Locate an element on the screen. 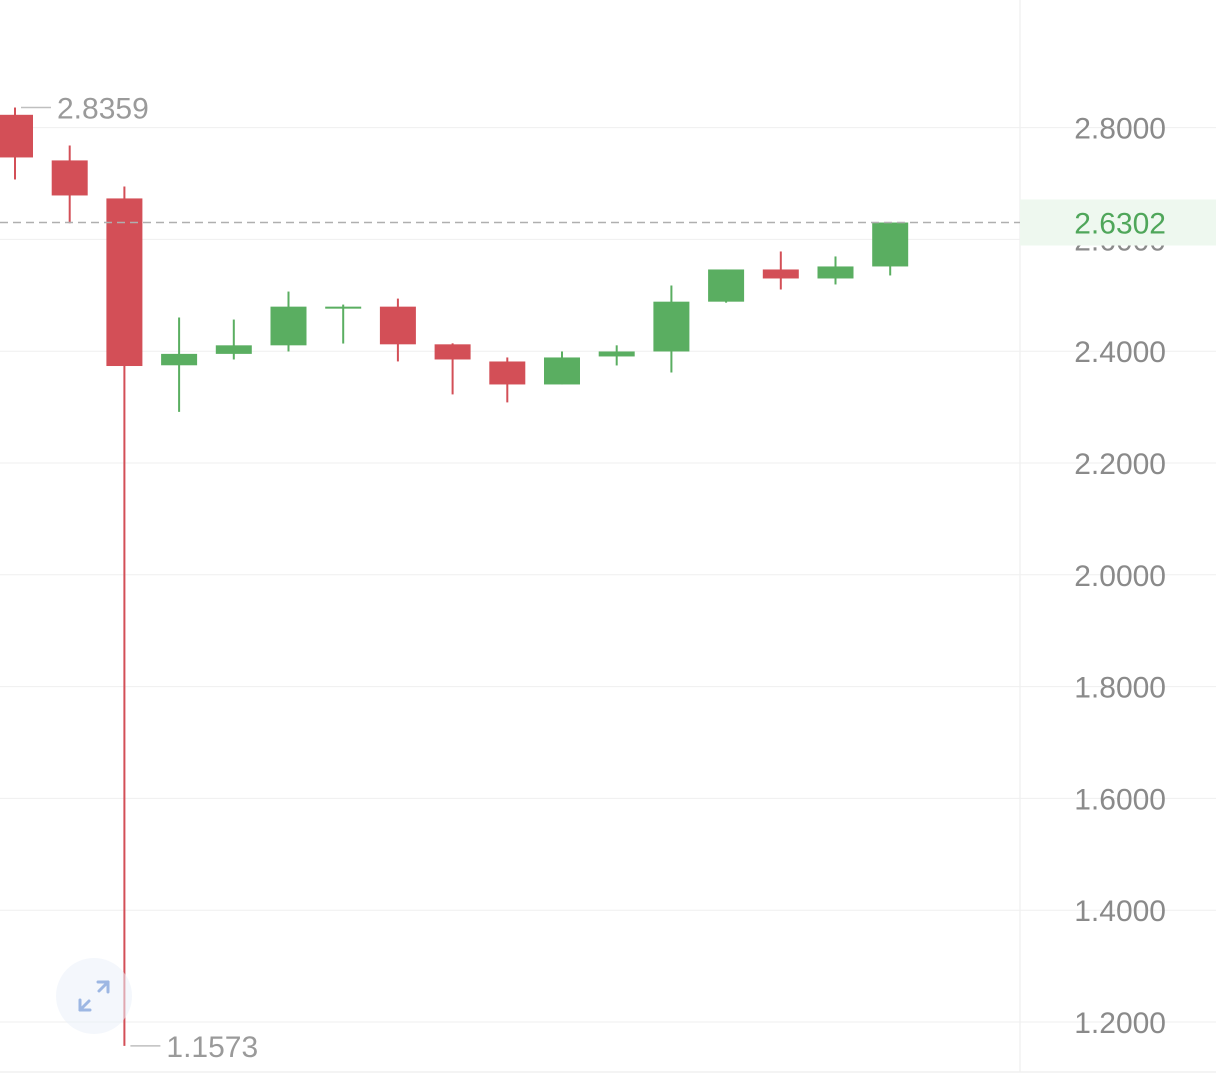 The height and width of the screenshot is (1081, 1216). period-high-label: 2.8359 is located at coordinates (103, 109).